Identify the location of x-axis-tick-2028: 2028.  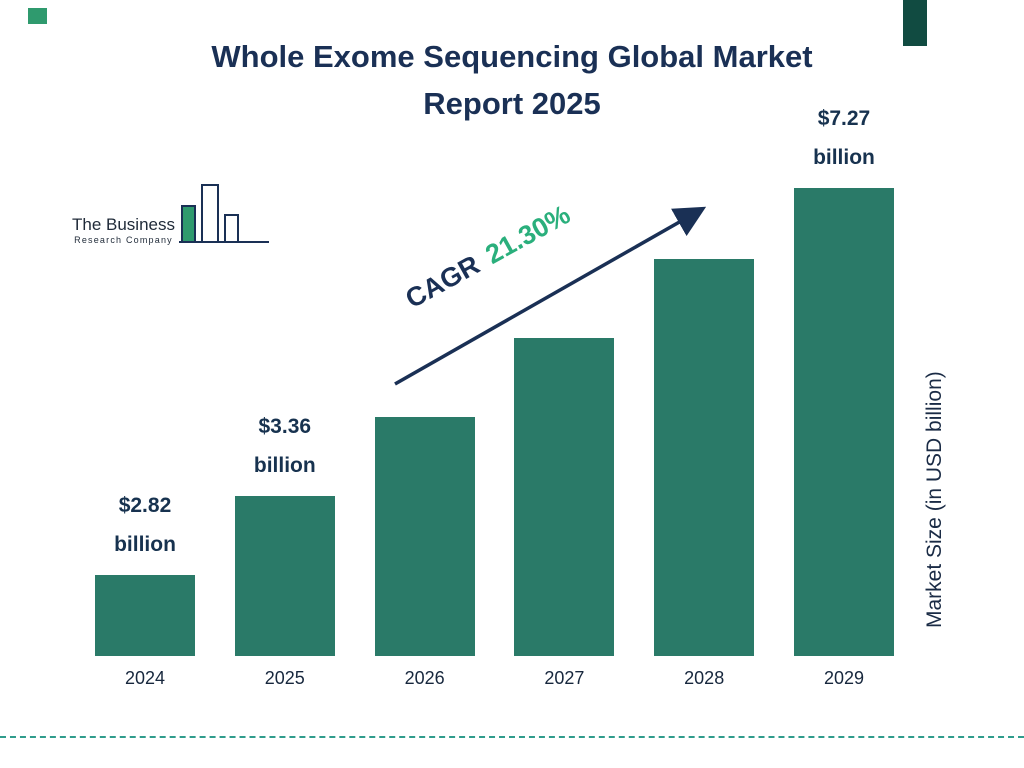
(704, 678).